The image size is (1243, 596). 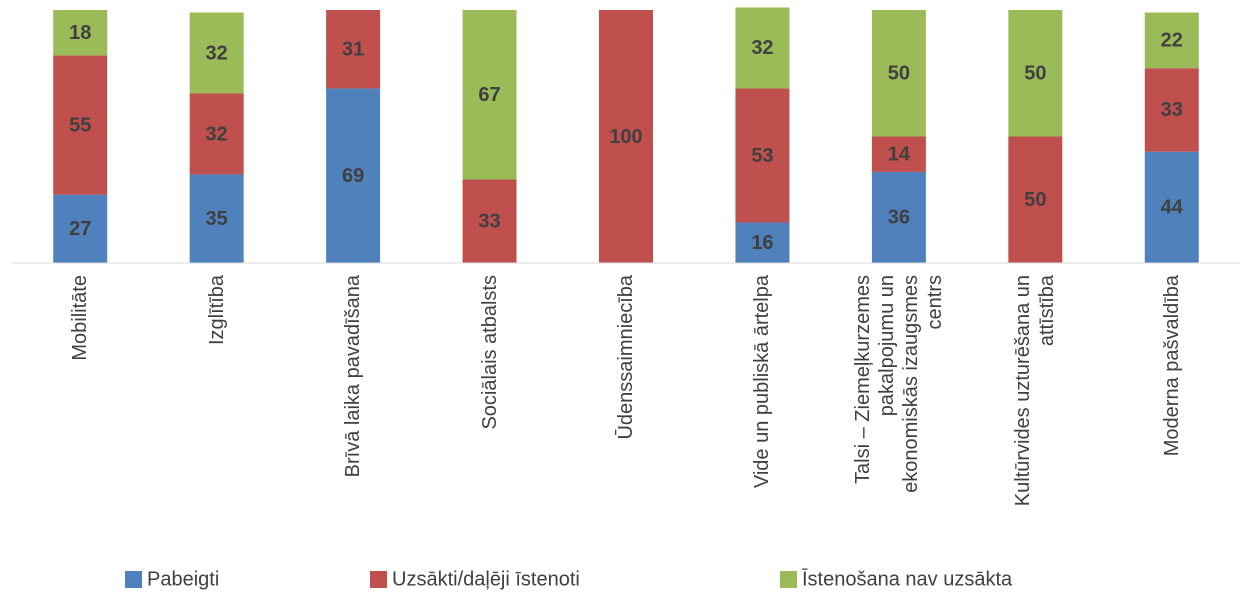 I want to click on data-label: 31, so click(x=353, y=49).